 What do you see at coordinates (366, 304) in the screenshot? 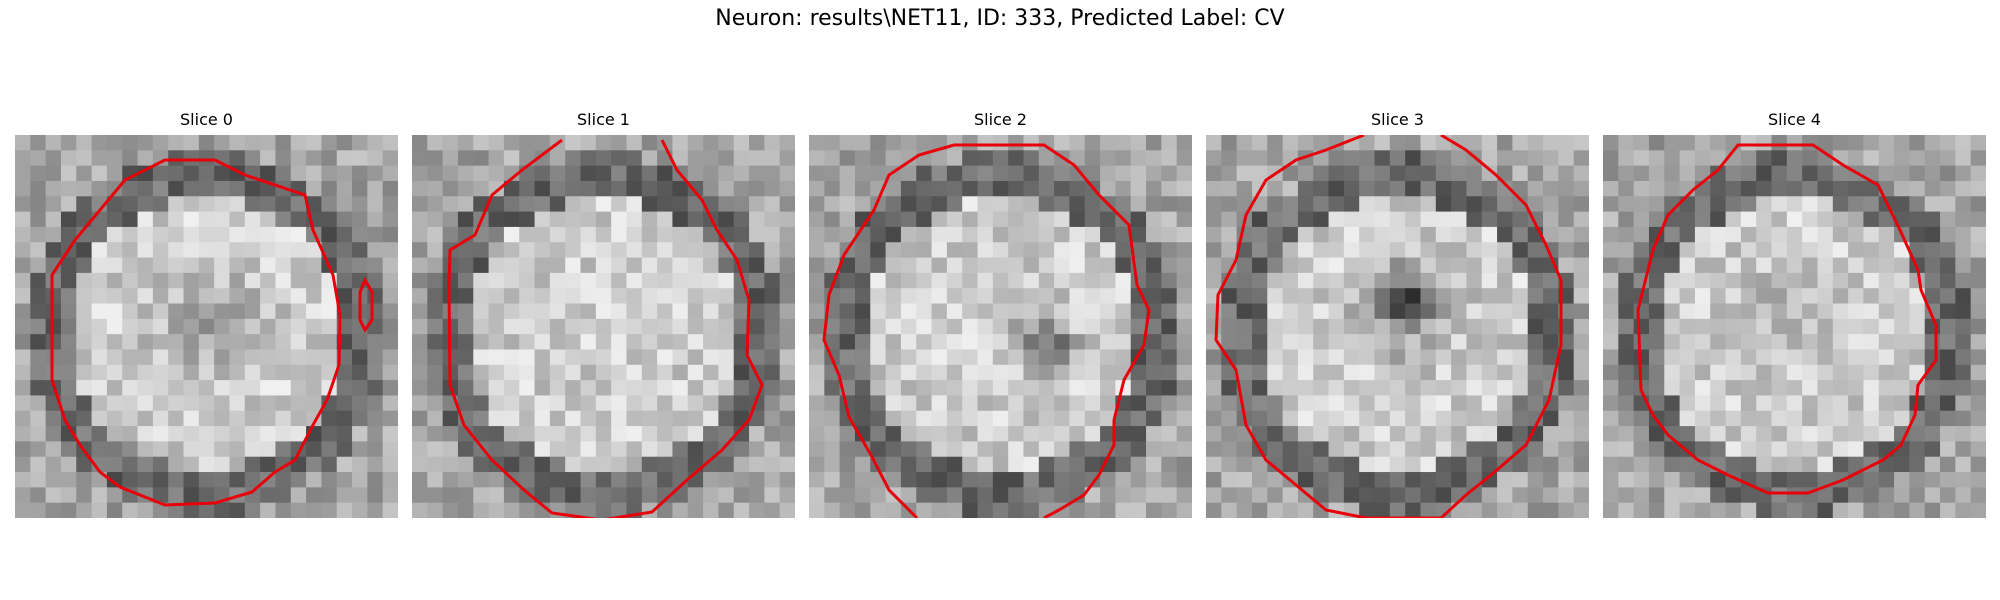
I see `segmentation-contour-fragment` at bounding box center [366, 304].